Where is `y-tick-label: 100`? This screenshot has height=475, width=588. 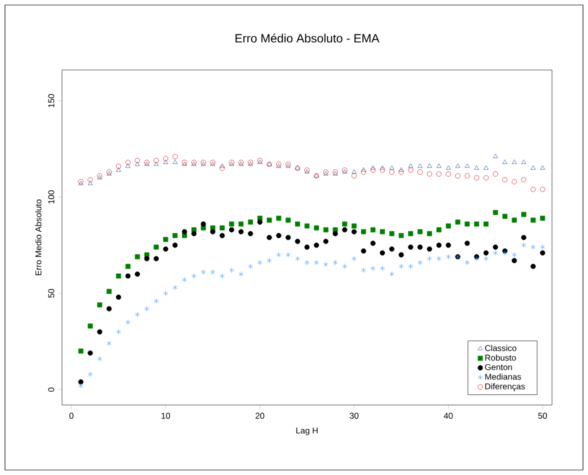
y-tick-label: 100 is located at coordinates (51, 197).